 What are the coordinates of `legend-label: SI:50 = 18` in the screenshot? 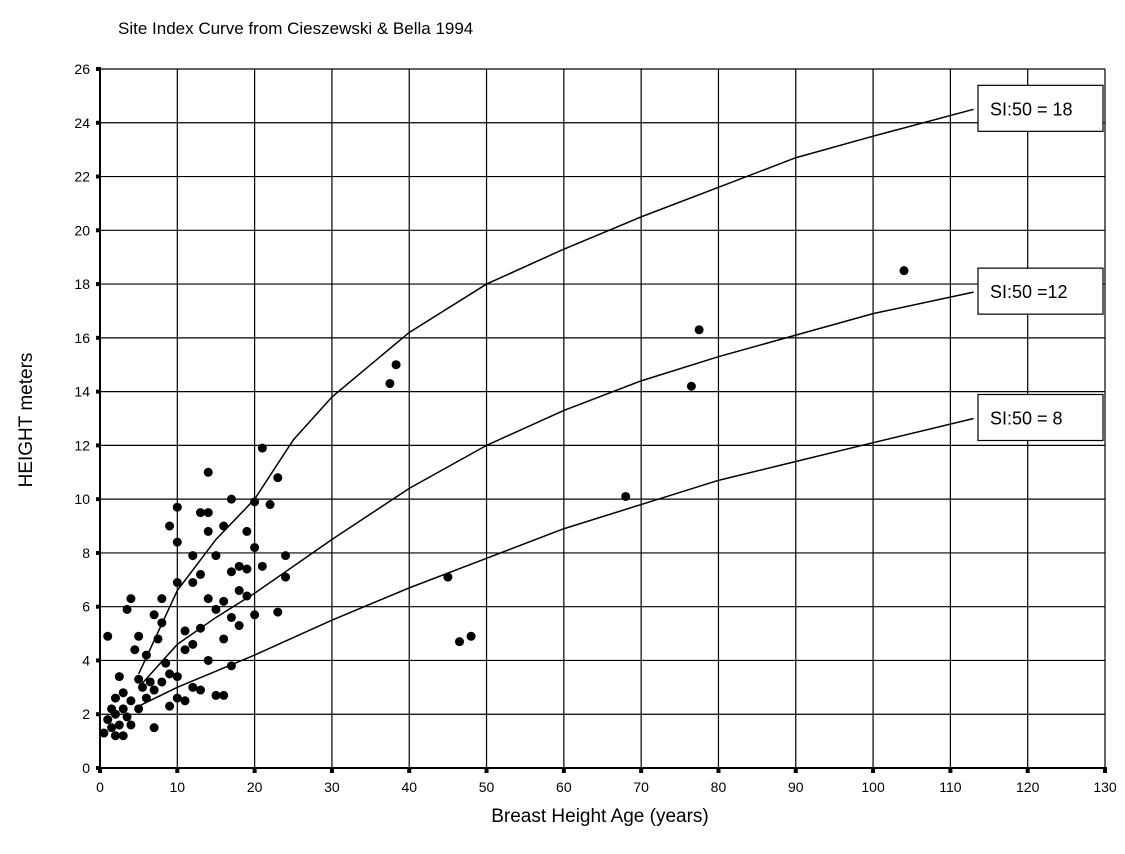 It's located at (1031, 109).